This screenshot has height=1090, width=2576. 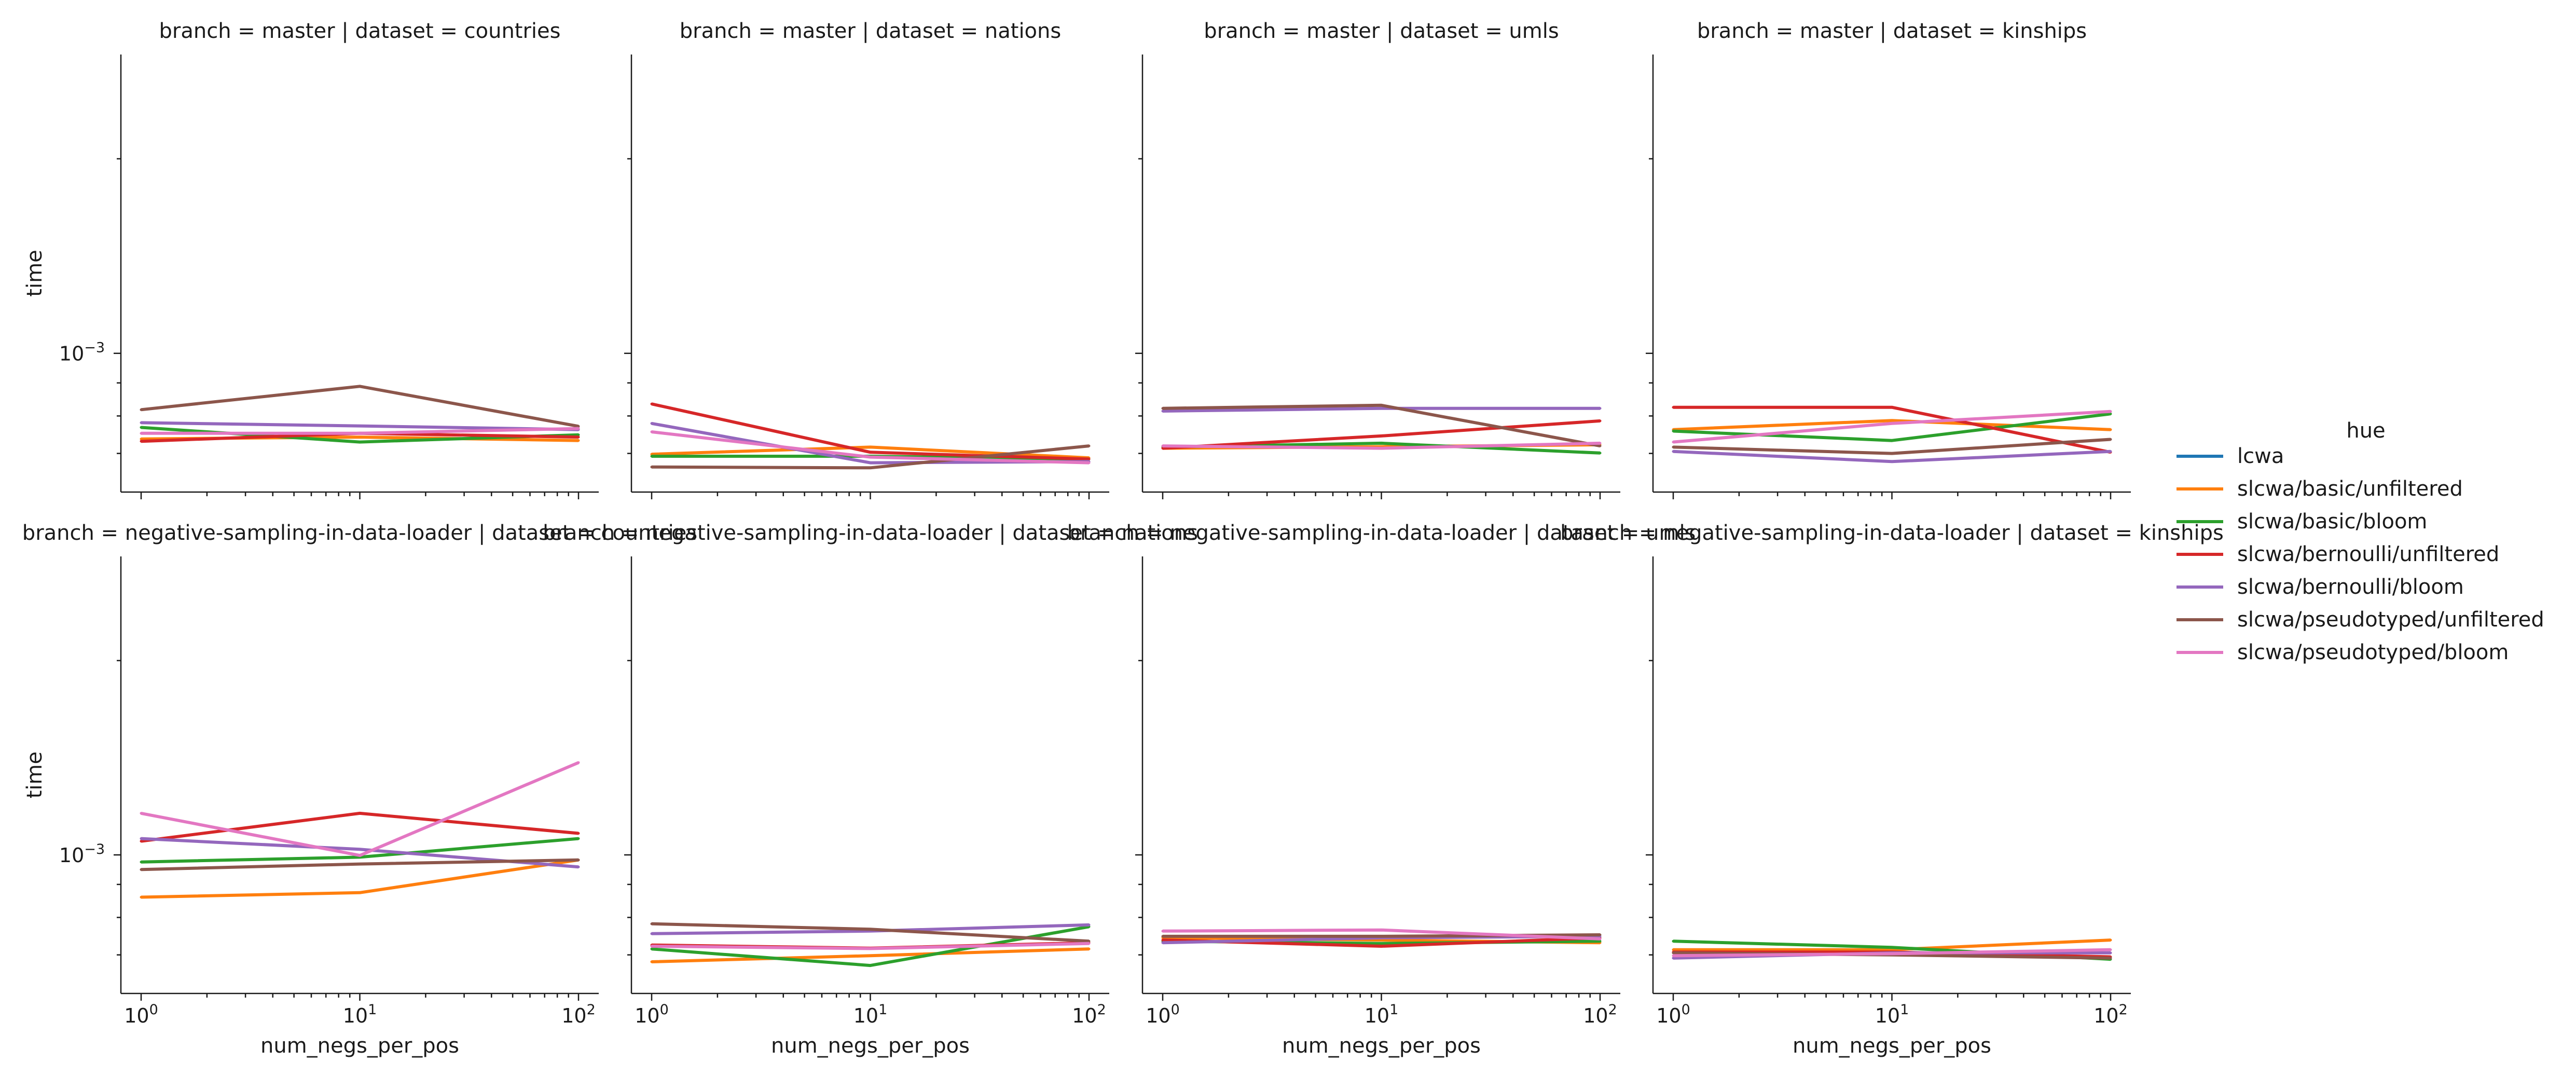 What do you see at coordinates (2368, 554) in the screenshot?
I see `legend-label: slcwa/bernoulli/unfiltered` at bounding box center [2368, 554].